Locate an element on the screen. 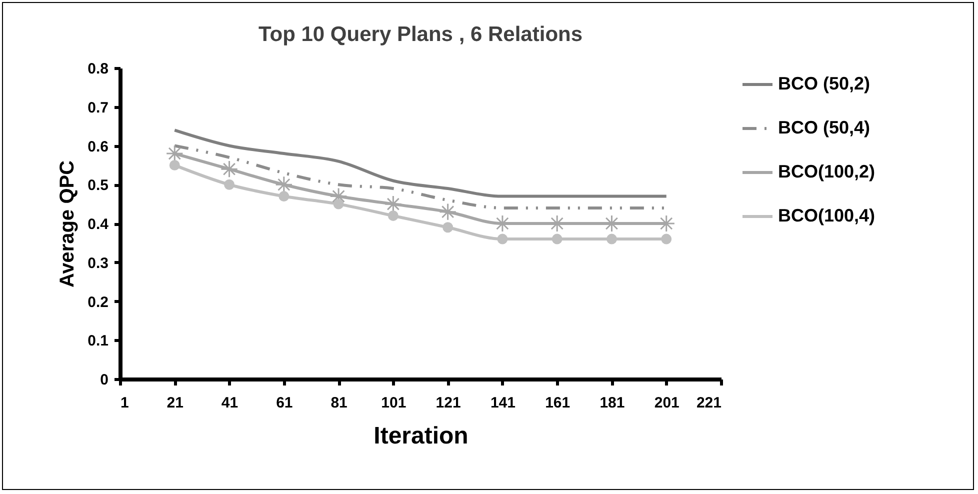 The height and width of the screenshot is (494, 978). x-tick-label: 141 is located at coordinates (503, 403).